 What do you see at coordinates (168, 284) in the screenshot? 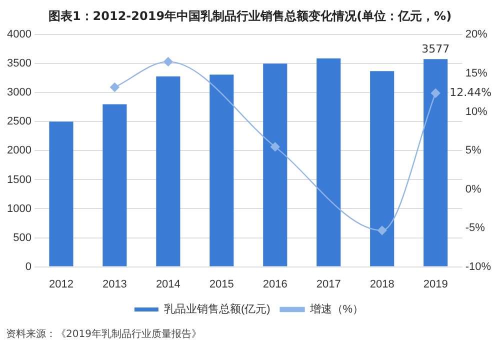
I see `x-tick-label: 2014` at bounding box center [168, 284].